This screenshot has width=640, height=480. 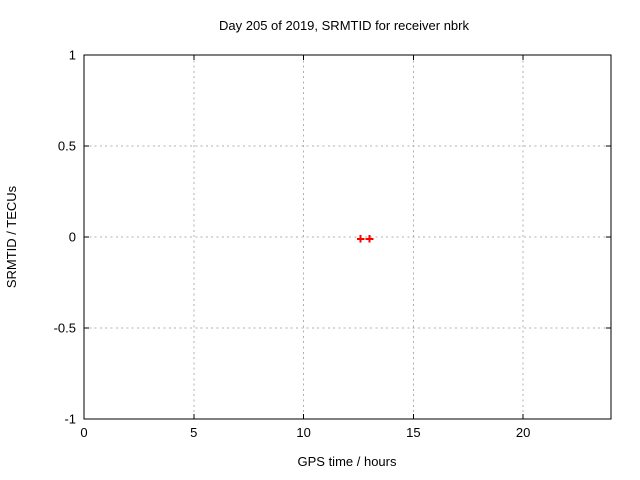 What do you see at coordinates (70, 419) in the screenshot?
I see `y-tick-label: -1` at bounding box center [70, 419].